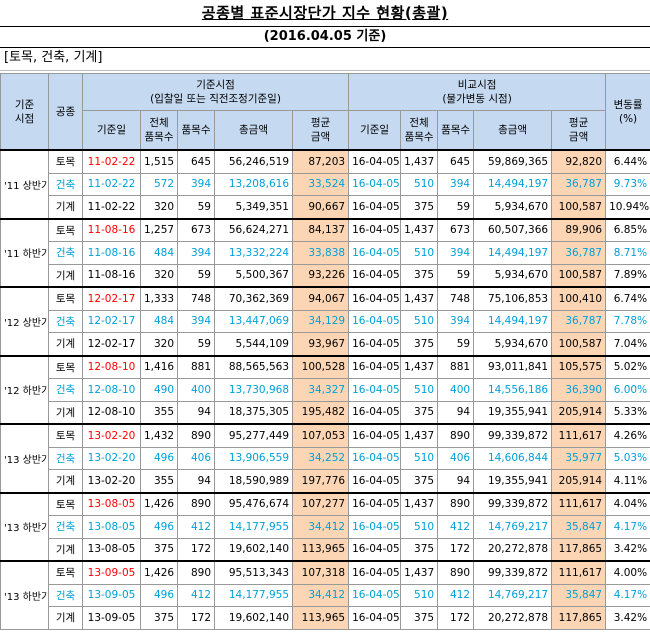 The height and width of the screenshot is (632, 650). What do you see at coordinates (579, 481) in the screenshot?
I see `cell-compare-avg-amount: 205,914` at bounding box center [579, 481].